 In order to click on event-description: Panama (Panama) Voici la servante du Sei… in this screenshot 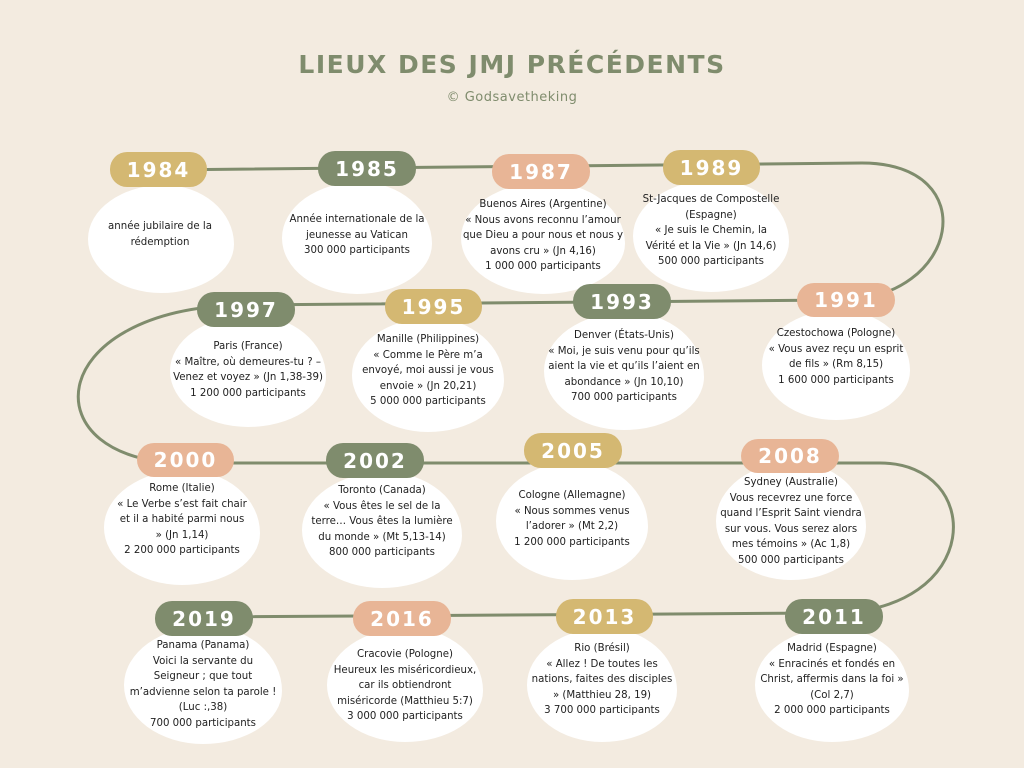, I will do `click(203, 684)`.